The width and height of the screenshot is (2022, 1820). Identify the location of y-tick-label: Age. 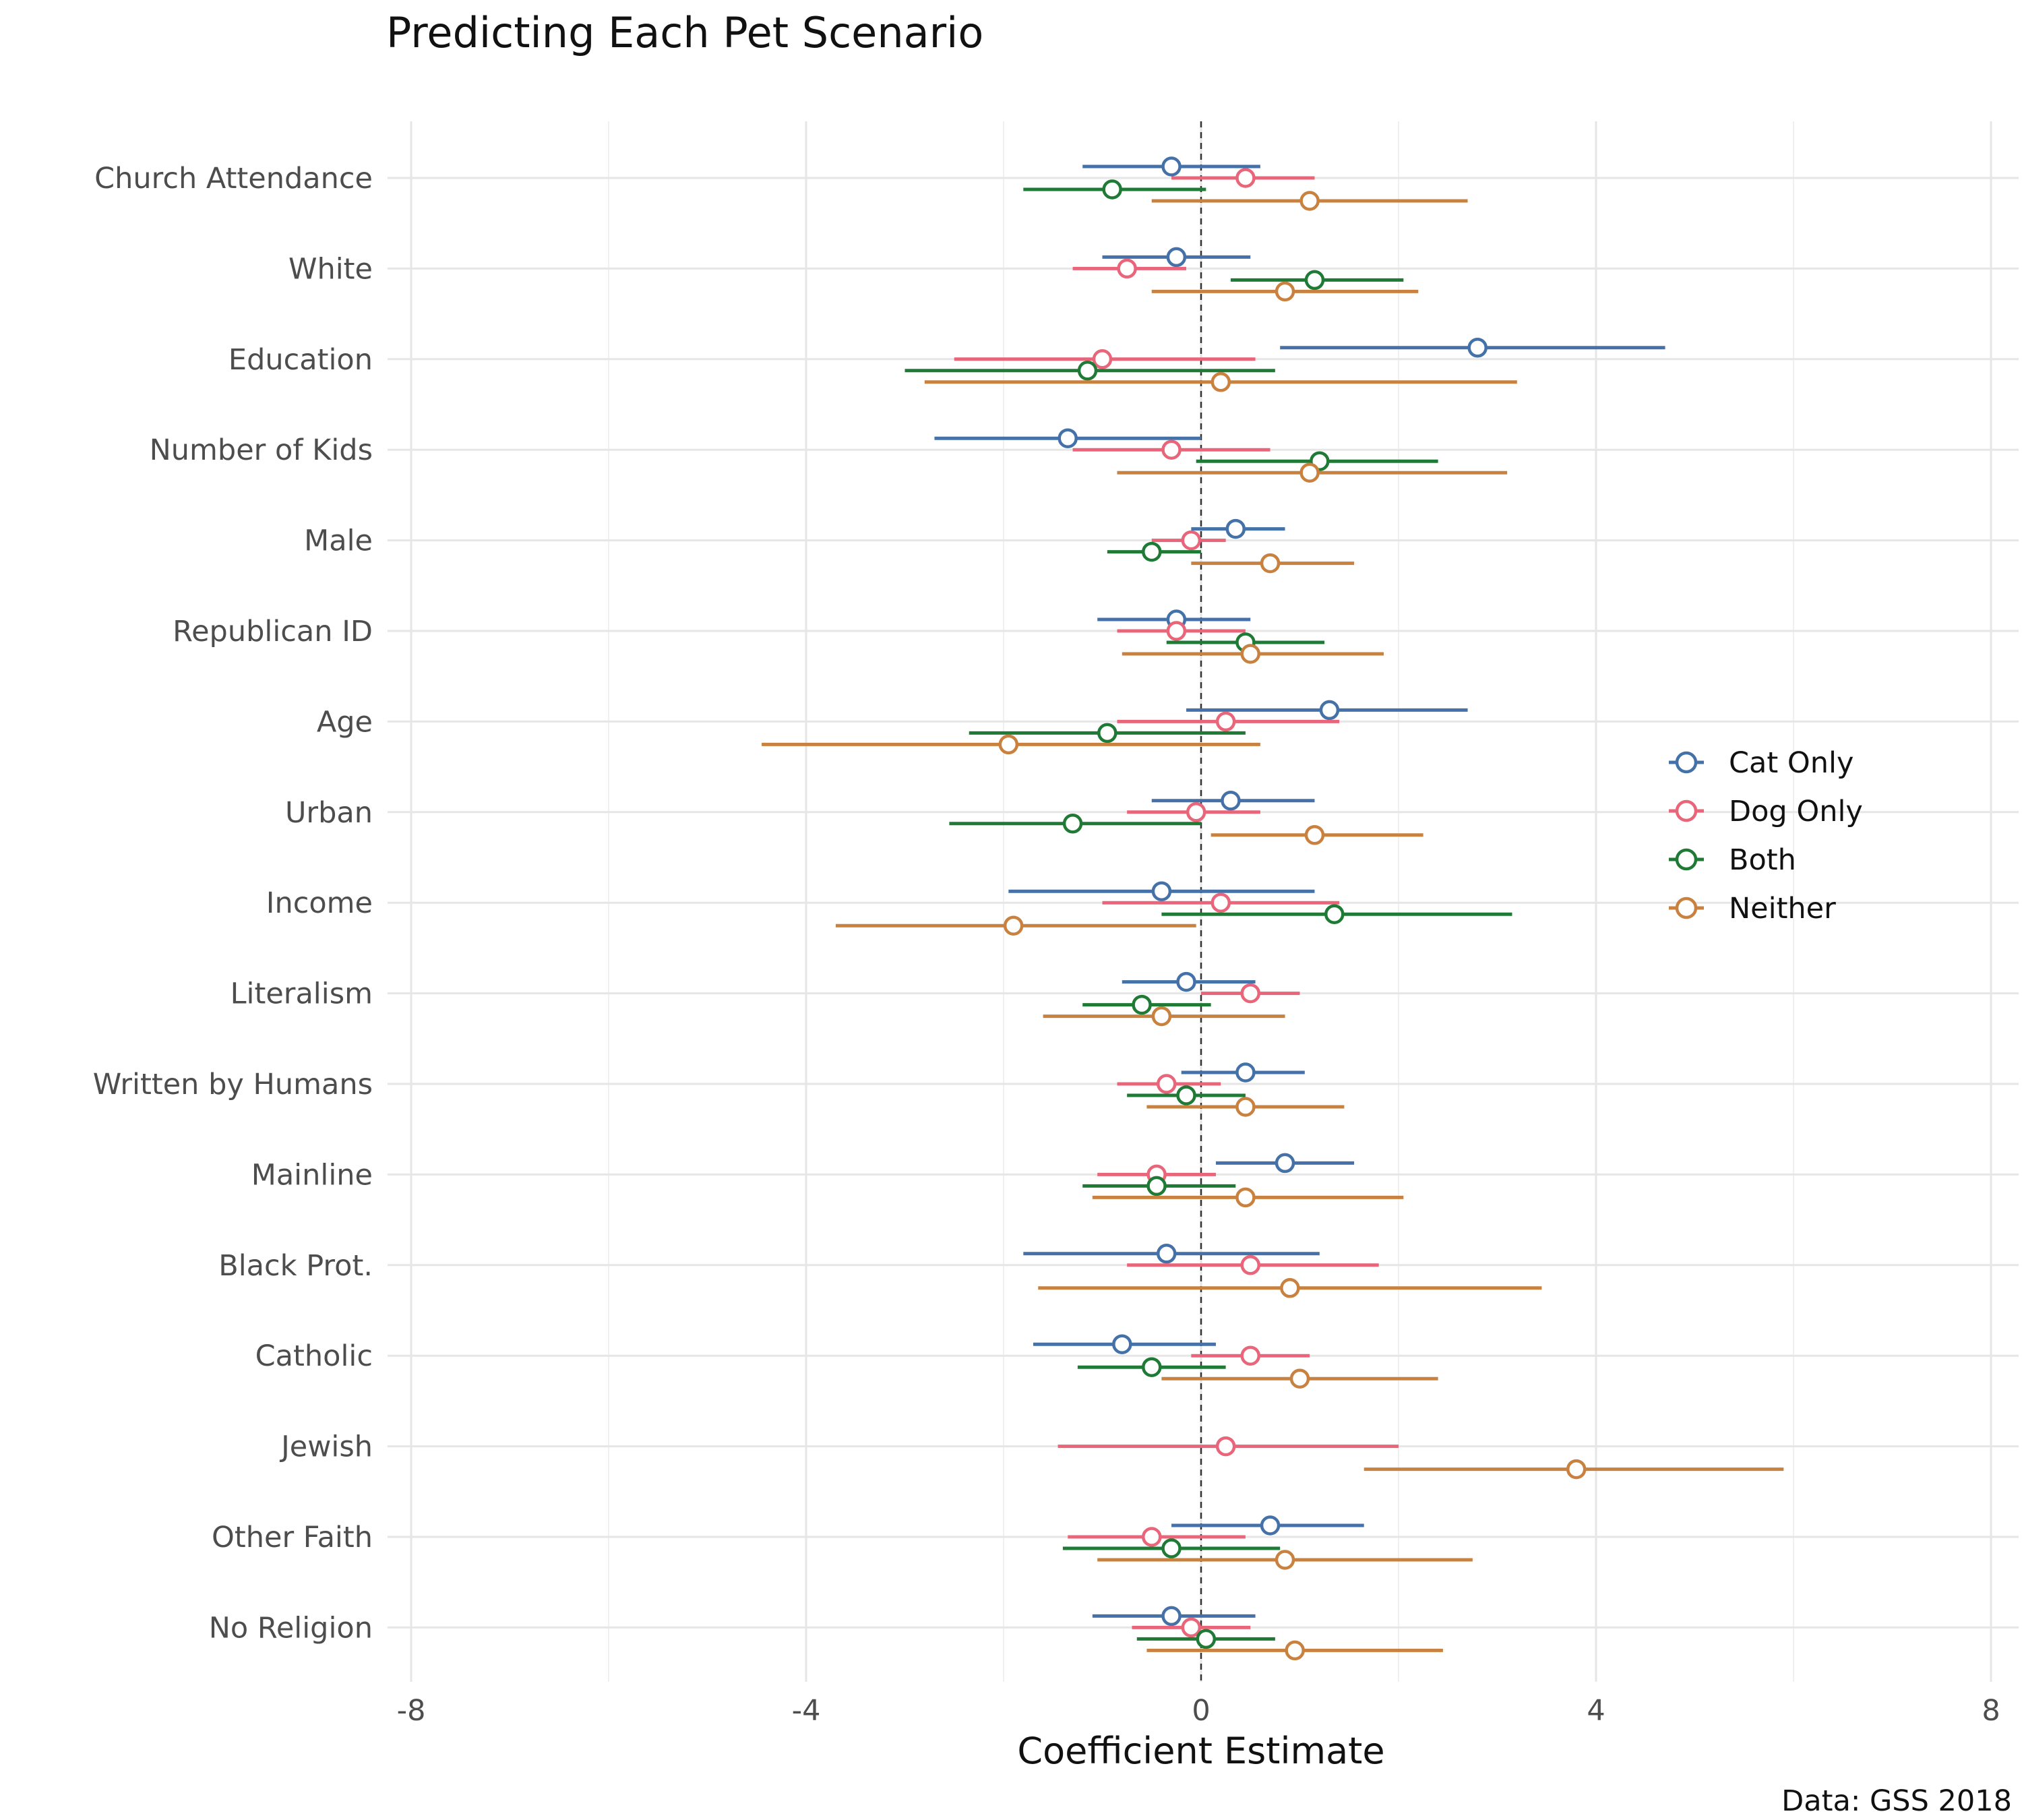
(345, 722).